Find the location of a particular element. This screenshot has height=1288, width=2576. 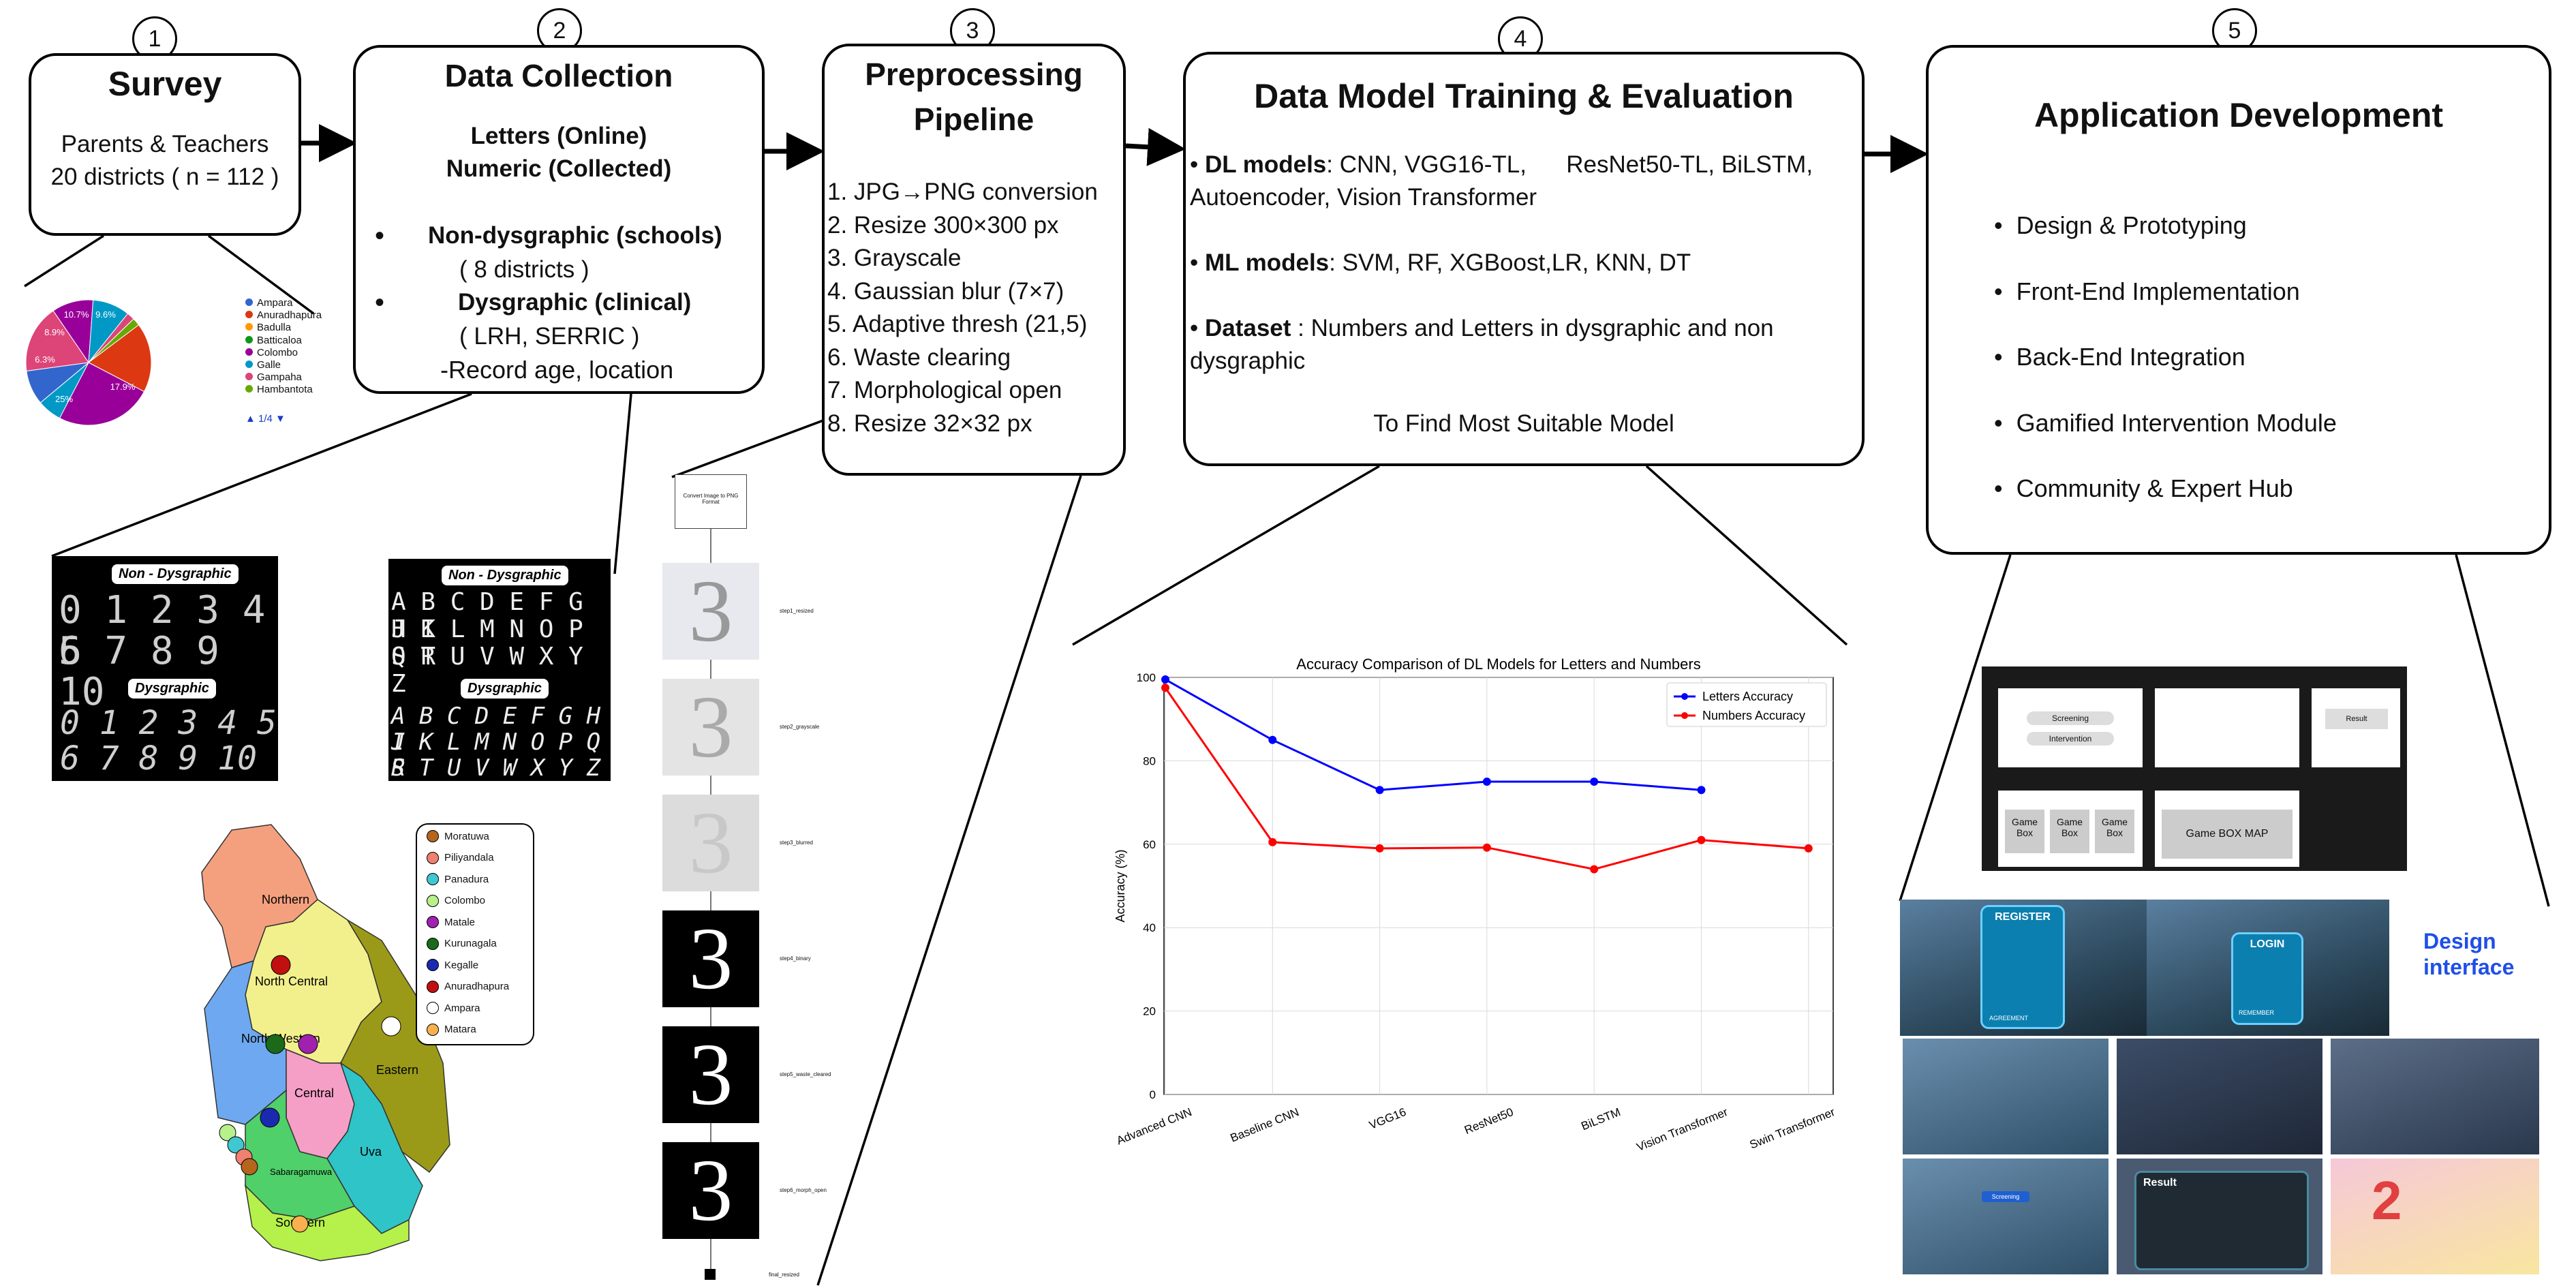

pipeline-end-marker is located at coordinates (710, 1274).